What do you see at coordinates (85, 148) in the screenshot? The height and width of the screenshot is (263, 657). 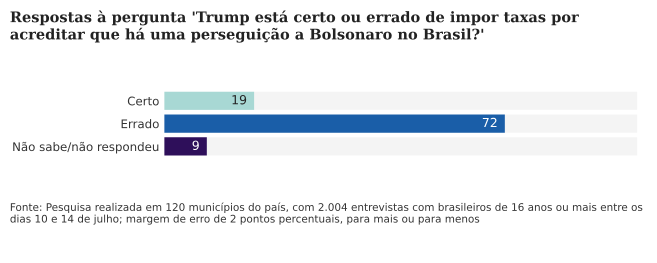 I see `y-tick-label: Não sabe/não respondeu` at bounding box center [85, 148].